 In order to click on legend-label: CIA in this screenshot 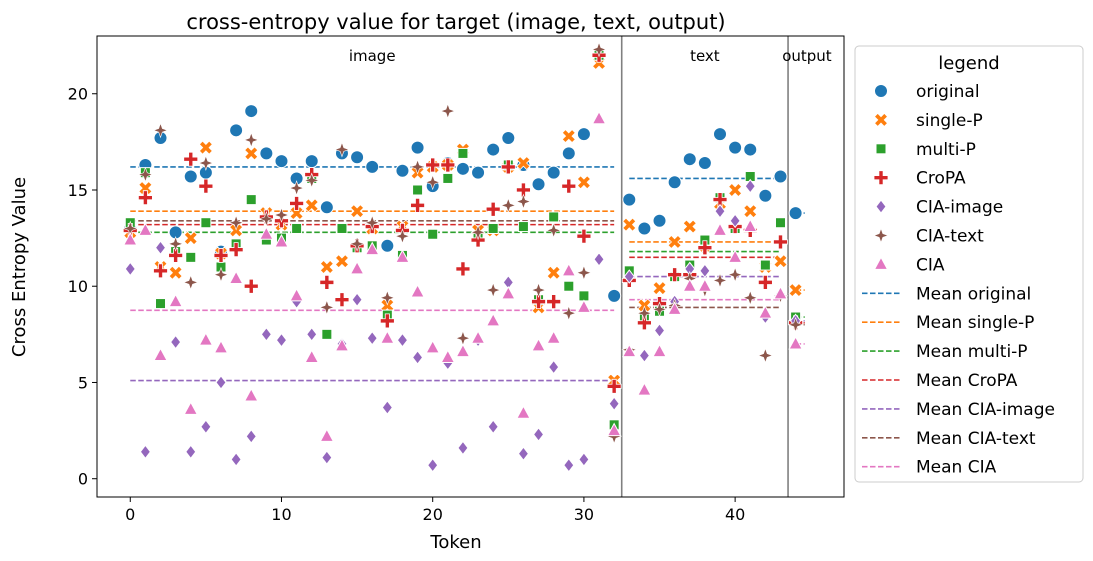, I will do `click(930, 265)`.